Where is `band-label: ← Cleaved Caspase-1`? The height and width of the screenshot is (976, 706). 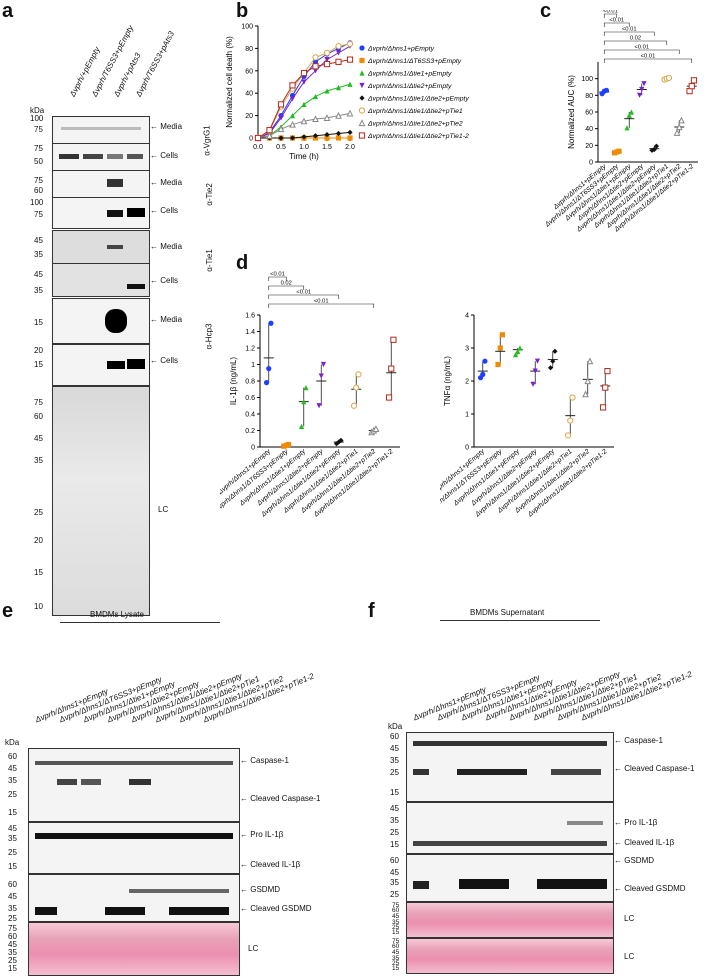
band-label: ← Cleaved Caspase-1 is located at coordinates (280, 798).